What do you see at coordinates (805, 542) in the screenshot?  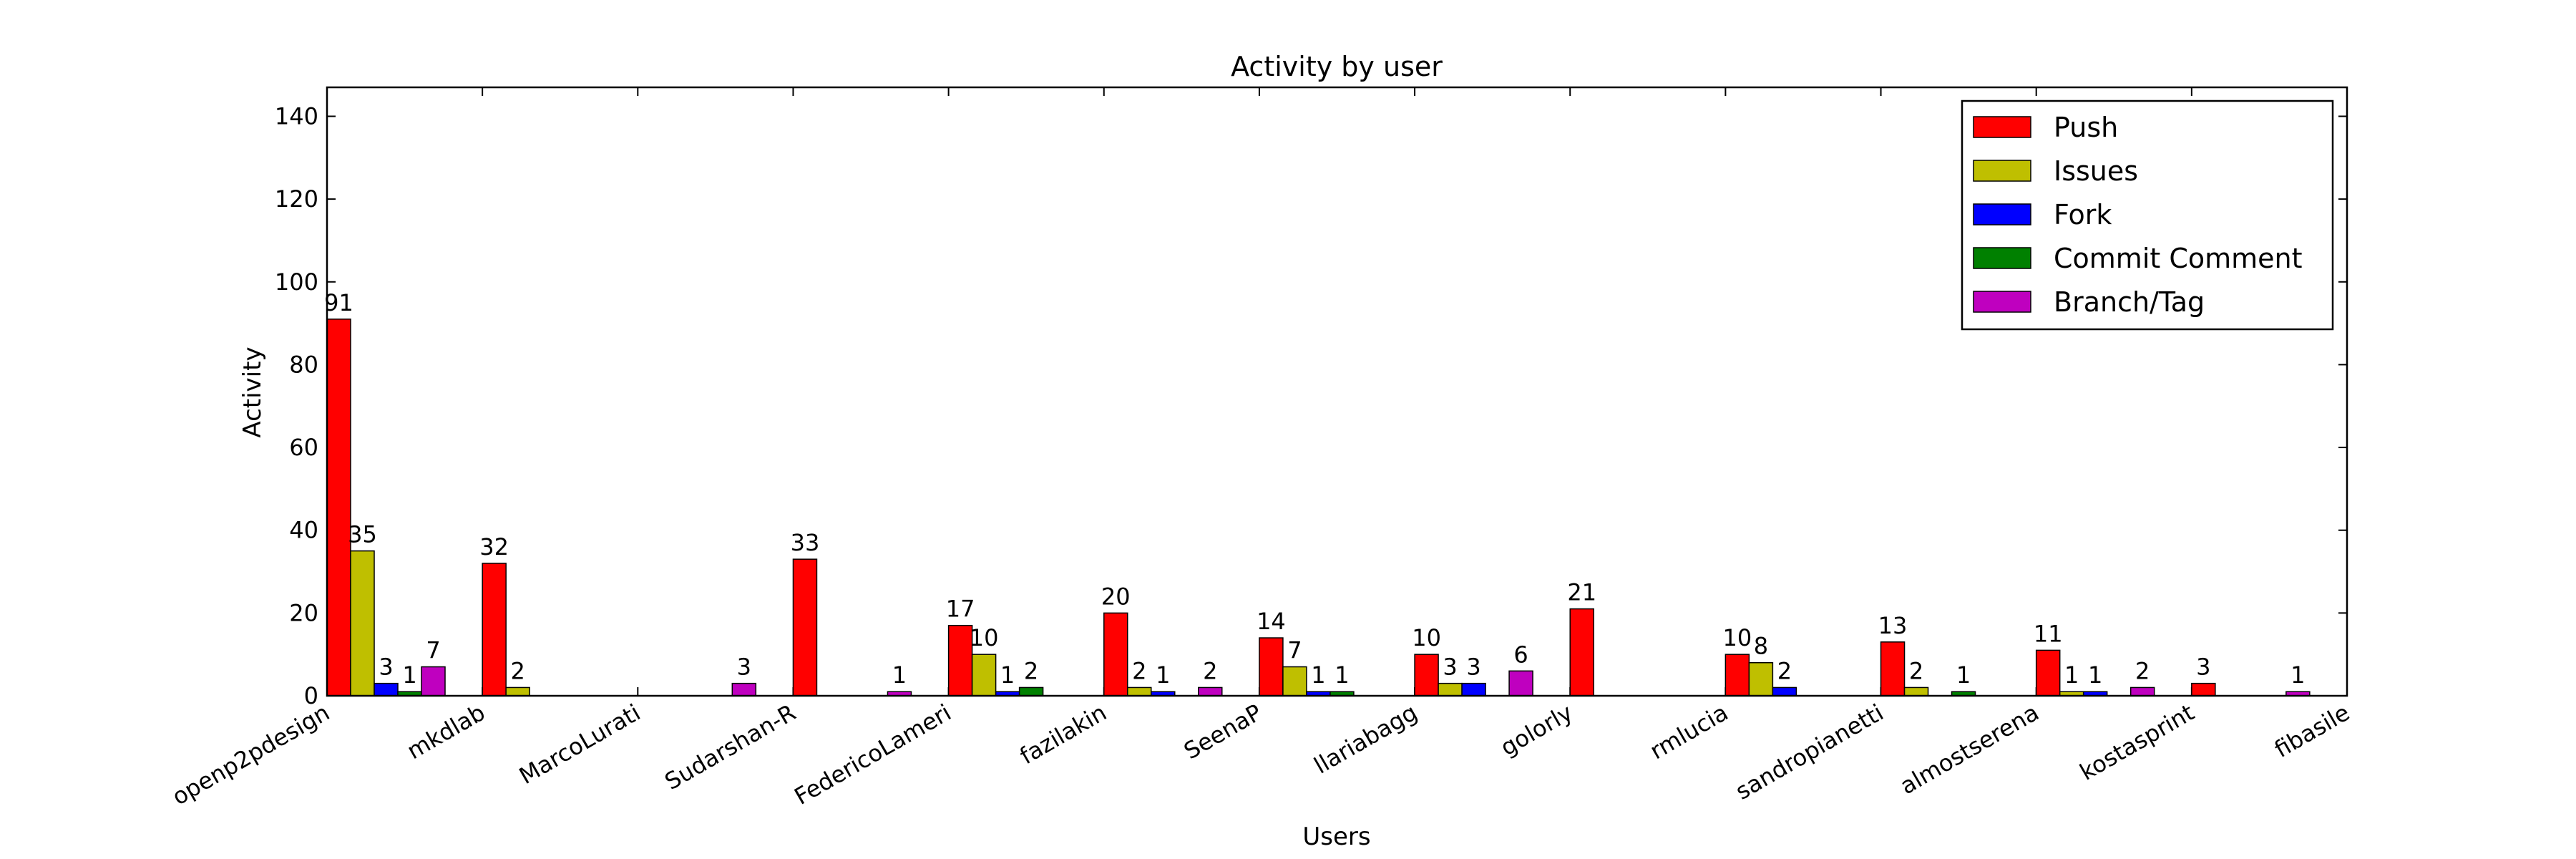 I see `bar-value-label: 33` at bounding box center [805, 542].